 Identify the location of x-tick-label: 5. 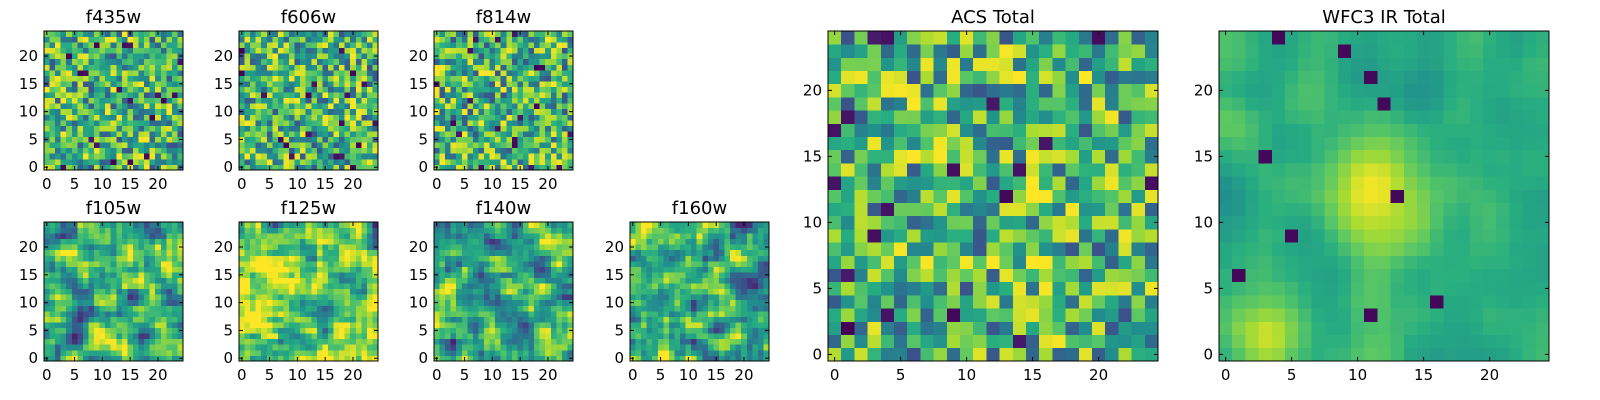
(465, 184).